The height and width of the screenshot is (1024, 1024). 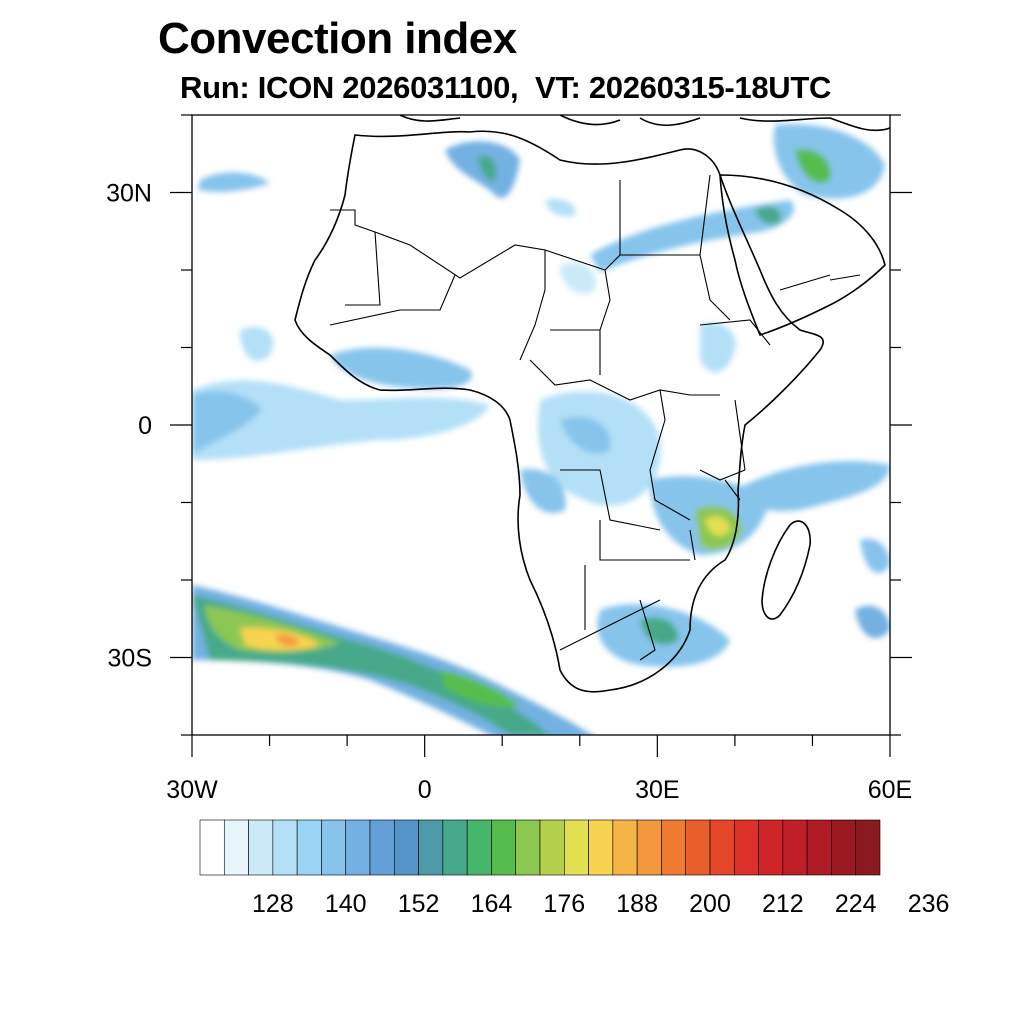 I want to click on colorbar-label: 212, so click(x=783, y=904).